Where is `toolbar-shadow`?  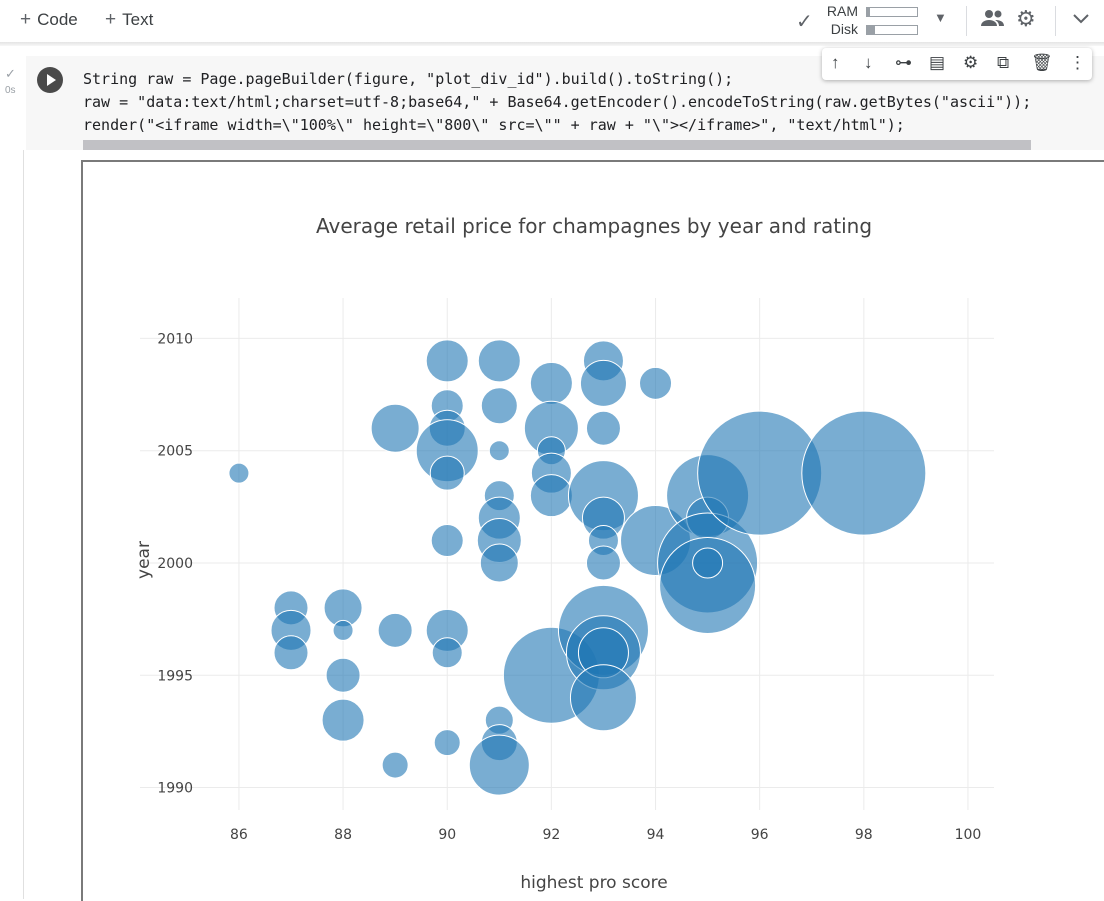 toolbar-shadow is located at coordinates (552, 44).